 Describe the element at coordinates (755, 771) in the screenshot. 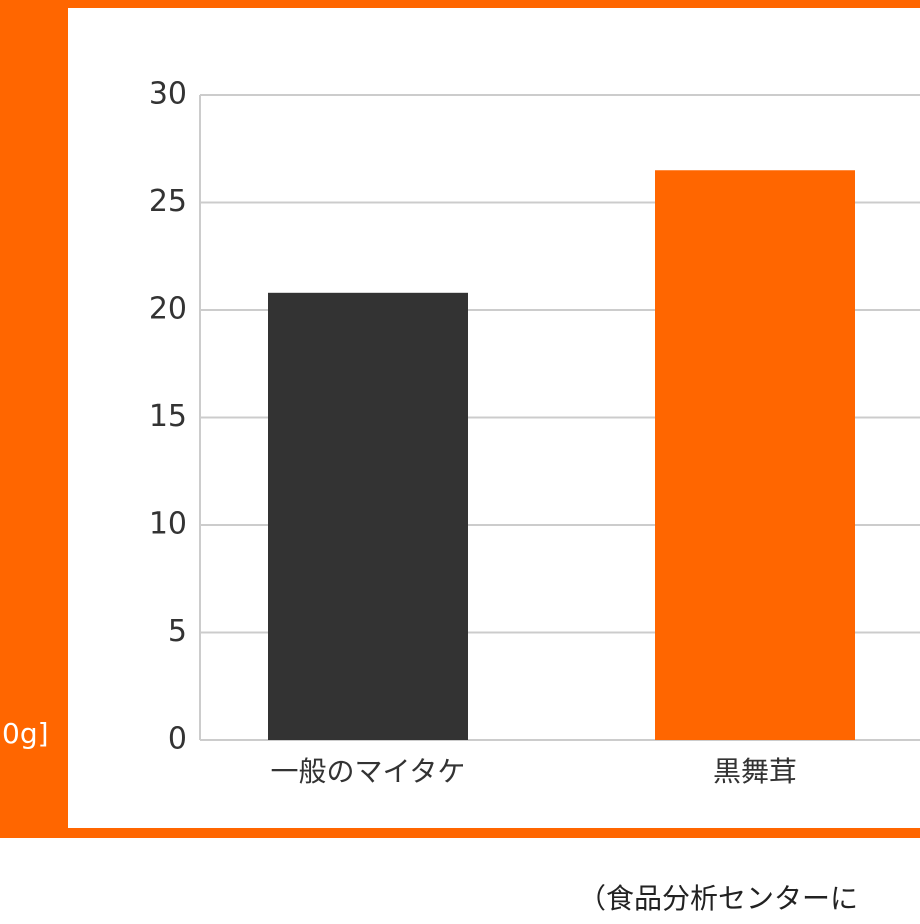

I see `x-tick-label: 黒舞茸` at that location.